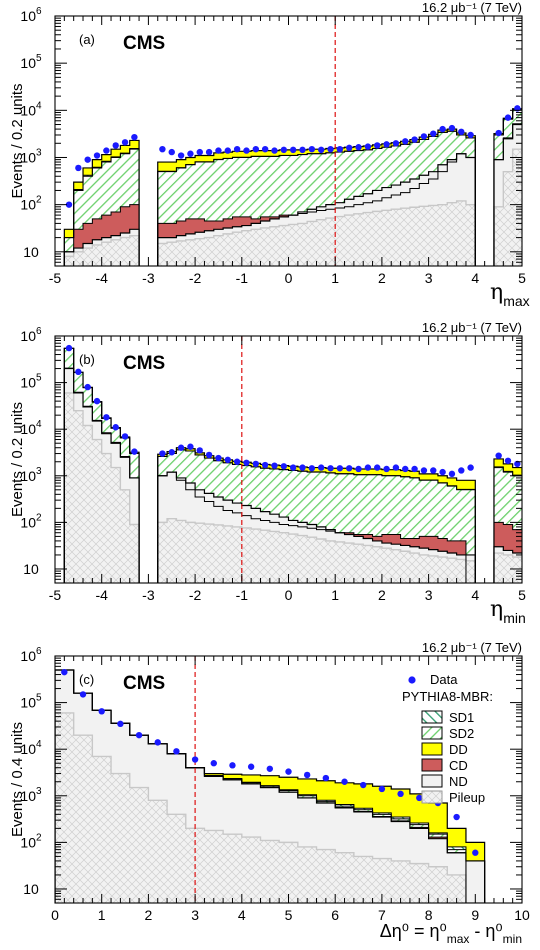  Describe the element at coordinates (432, 781) in the screenshot. I see `legend-swatch-nd` at that location.